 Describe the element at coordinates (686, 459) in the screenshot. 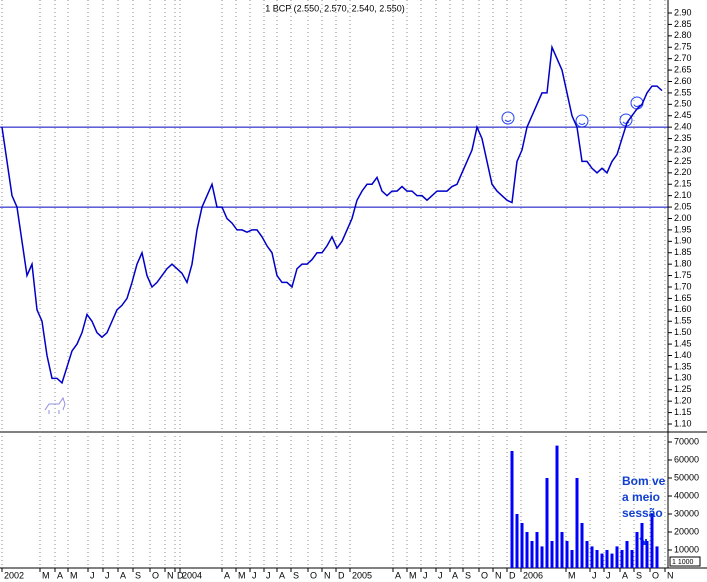

I see `y-tick-label: 60000` at that location.